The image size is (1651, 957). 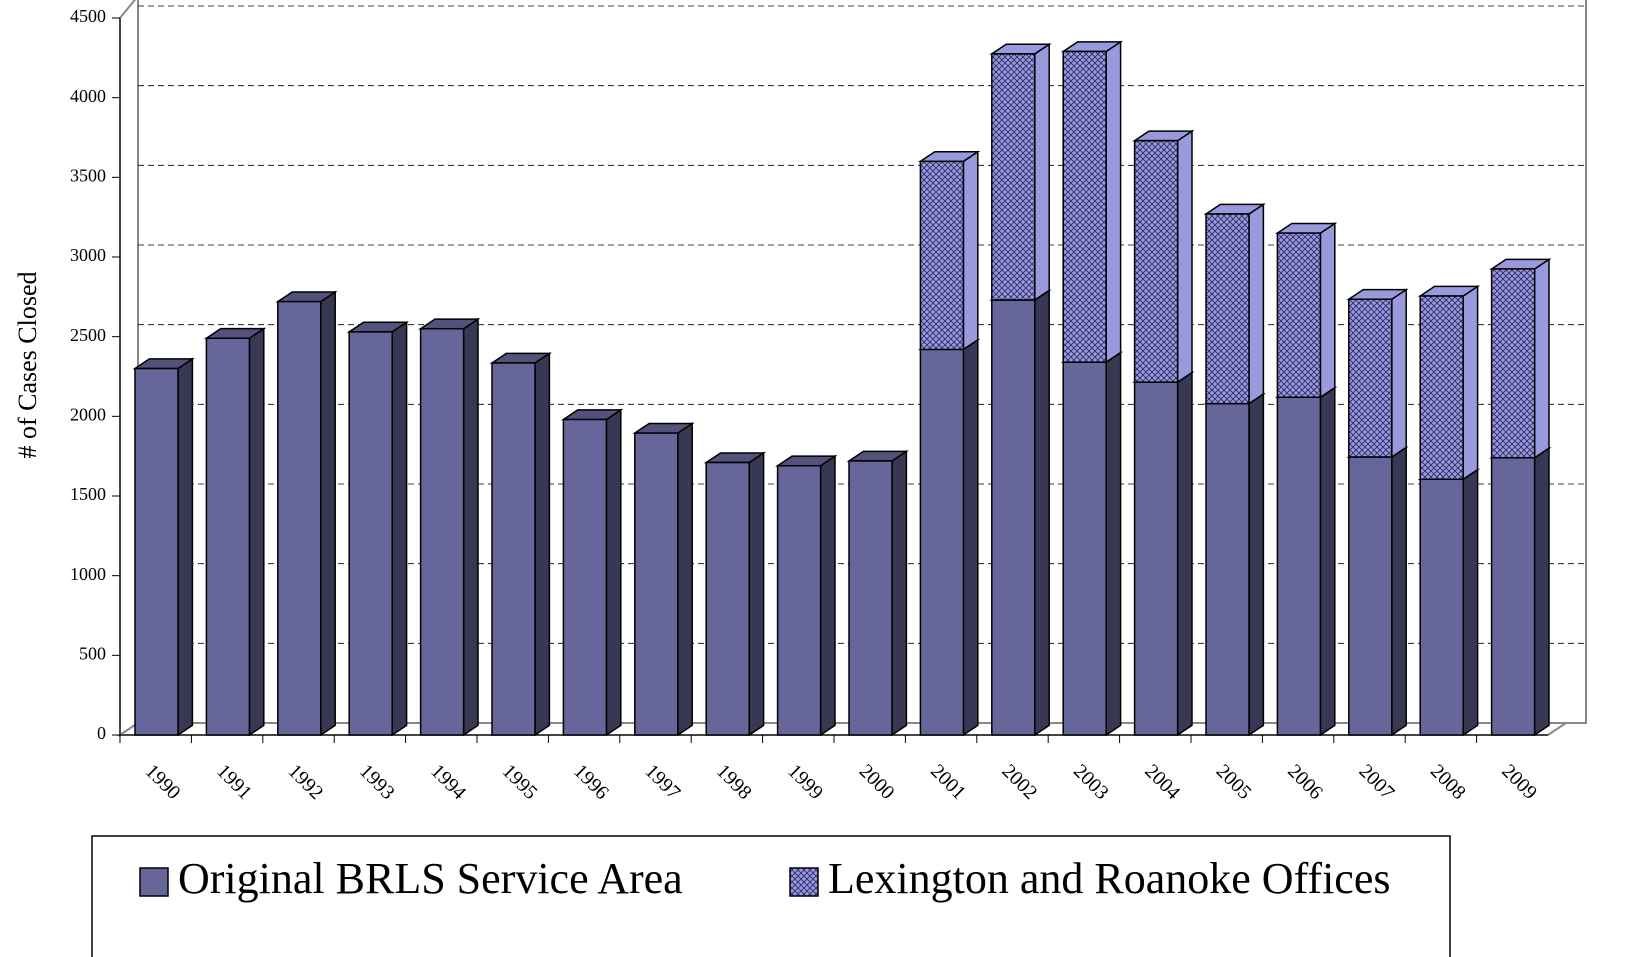 What do you see at coordinates (1448, 782) in the screenshot?
I see `x-tick-label: 2008` at bounding box center [1448, 782].